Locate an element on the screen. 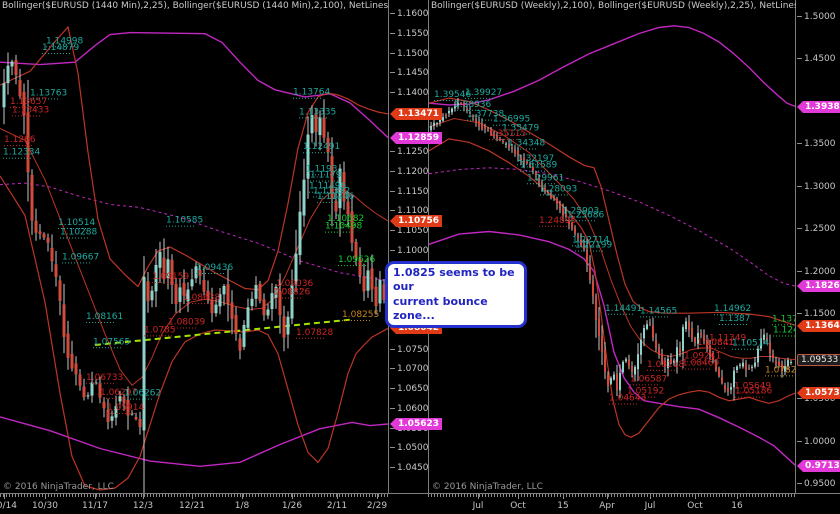 The image size is (840, 514). price-level-label: 1.10585 is located at coordinates (184, 221).